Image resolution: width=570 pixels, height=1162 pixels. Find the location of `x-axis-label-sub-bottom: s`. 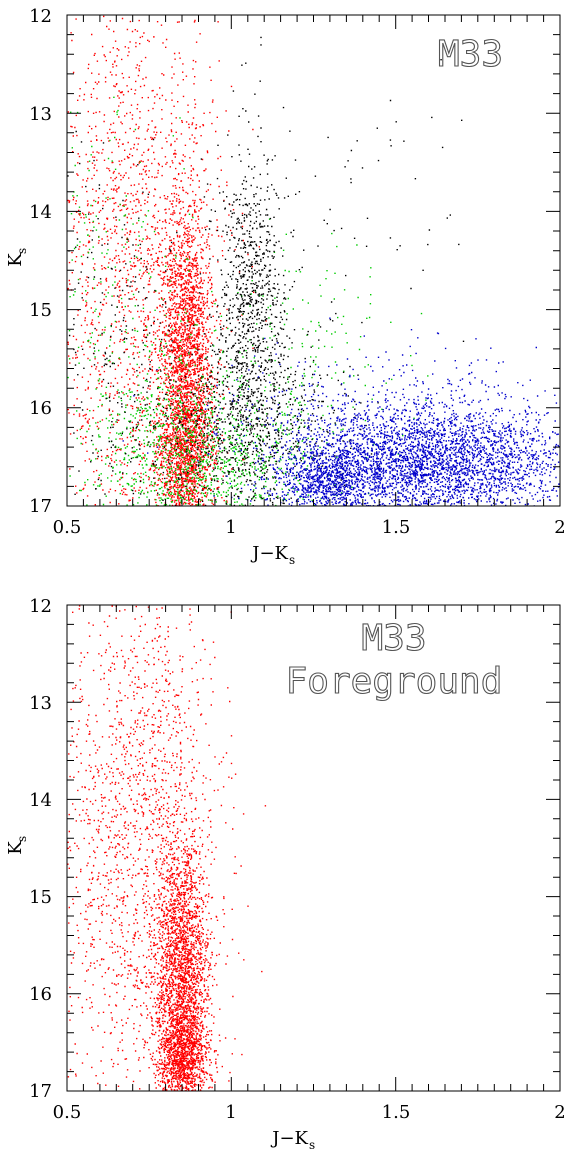

x-axis-label-sub-bottom: s is located at coordinates (312, 1145).